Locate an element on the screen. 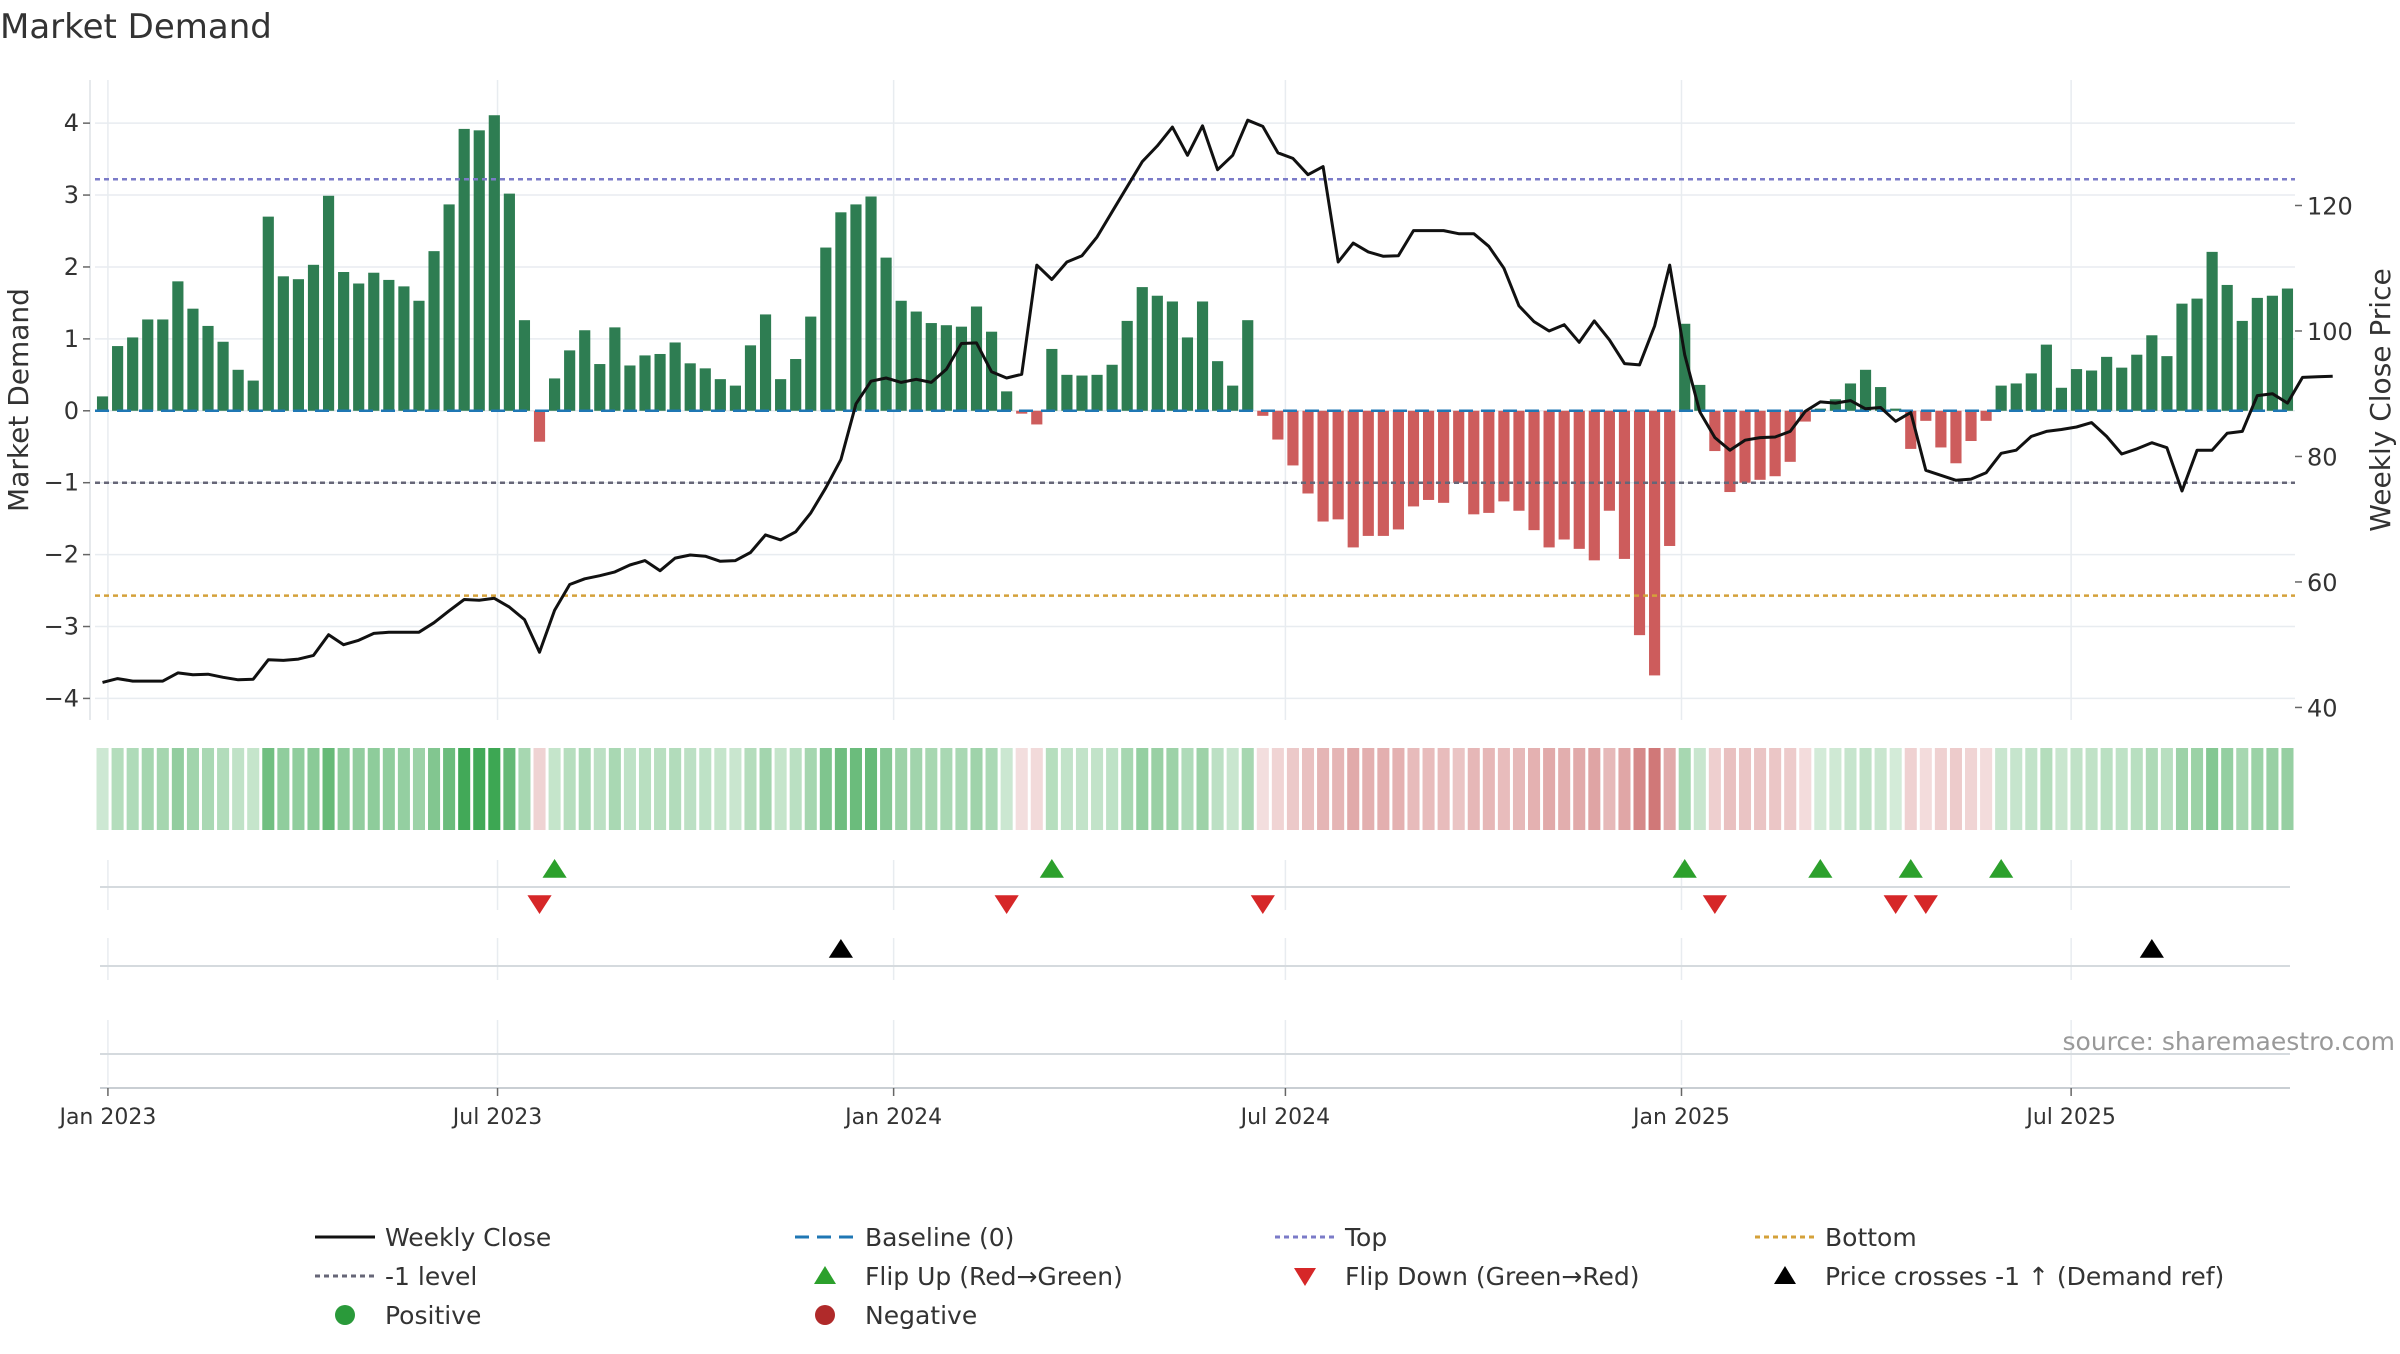 This screenshot has width=2400, height=1354. y-tick-label: 3 is located at coordinates (71, 195).